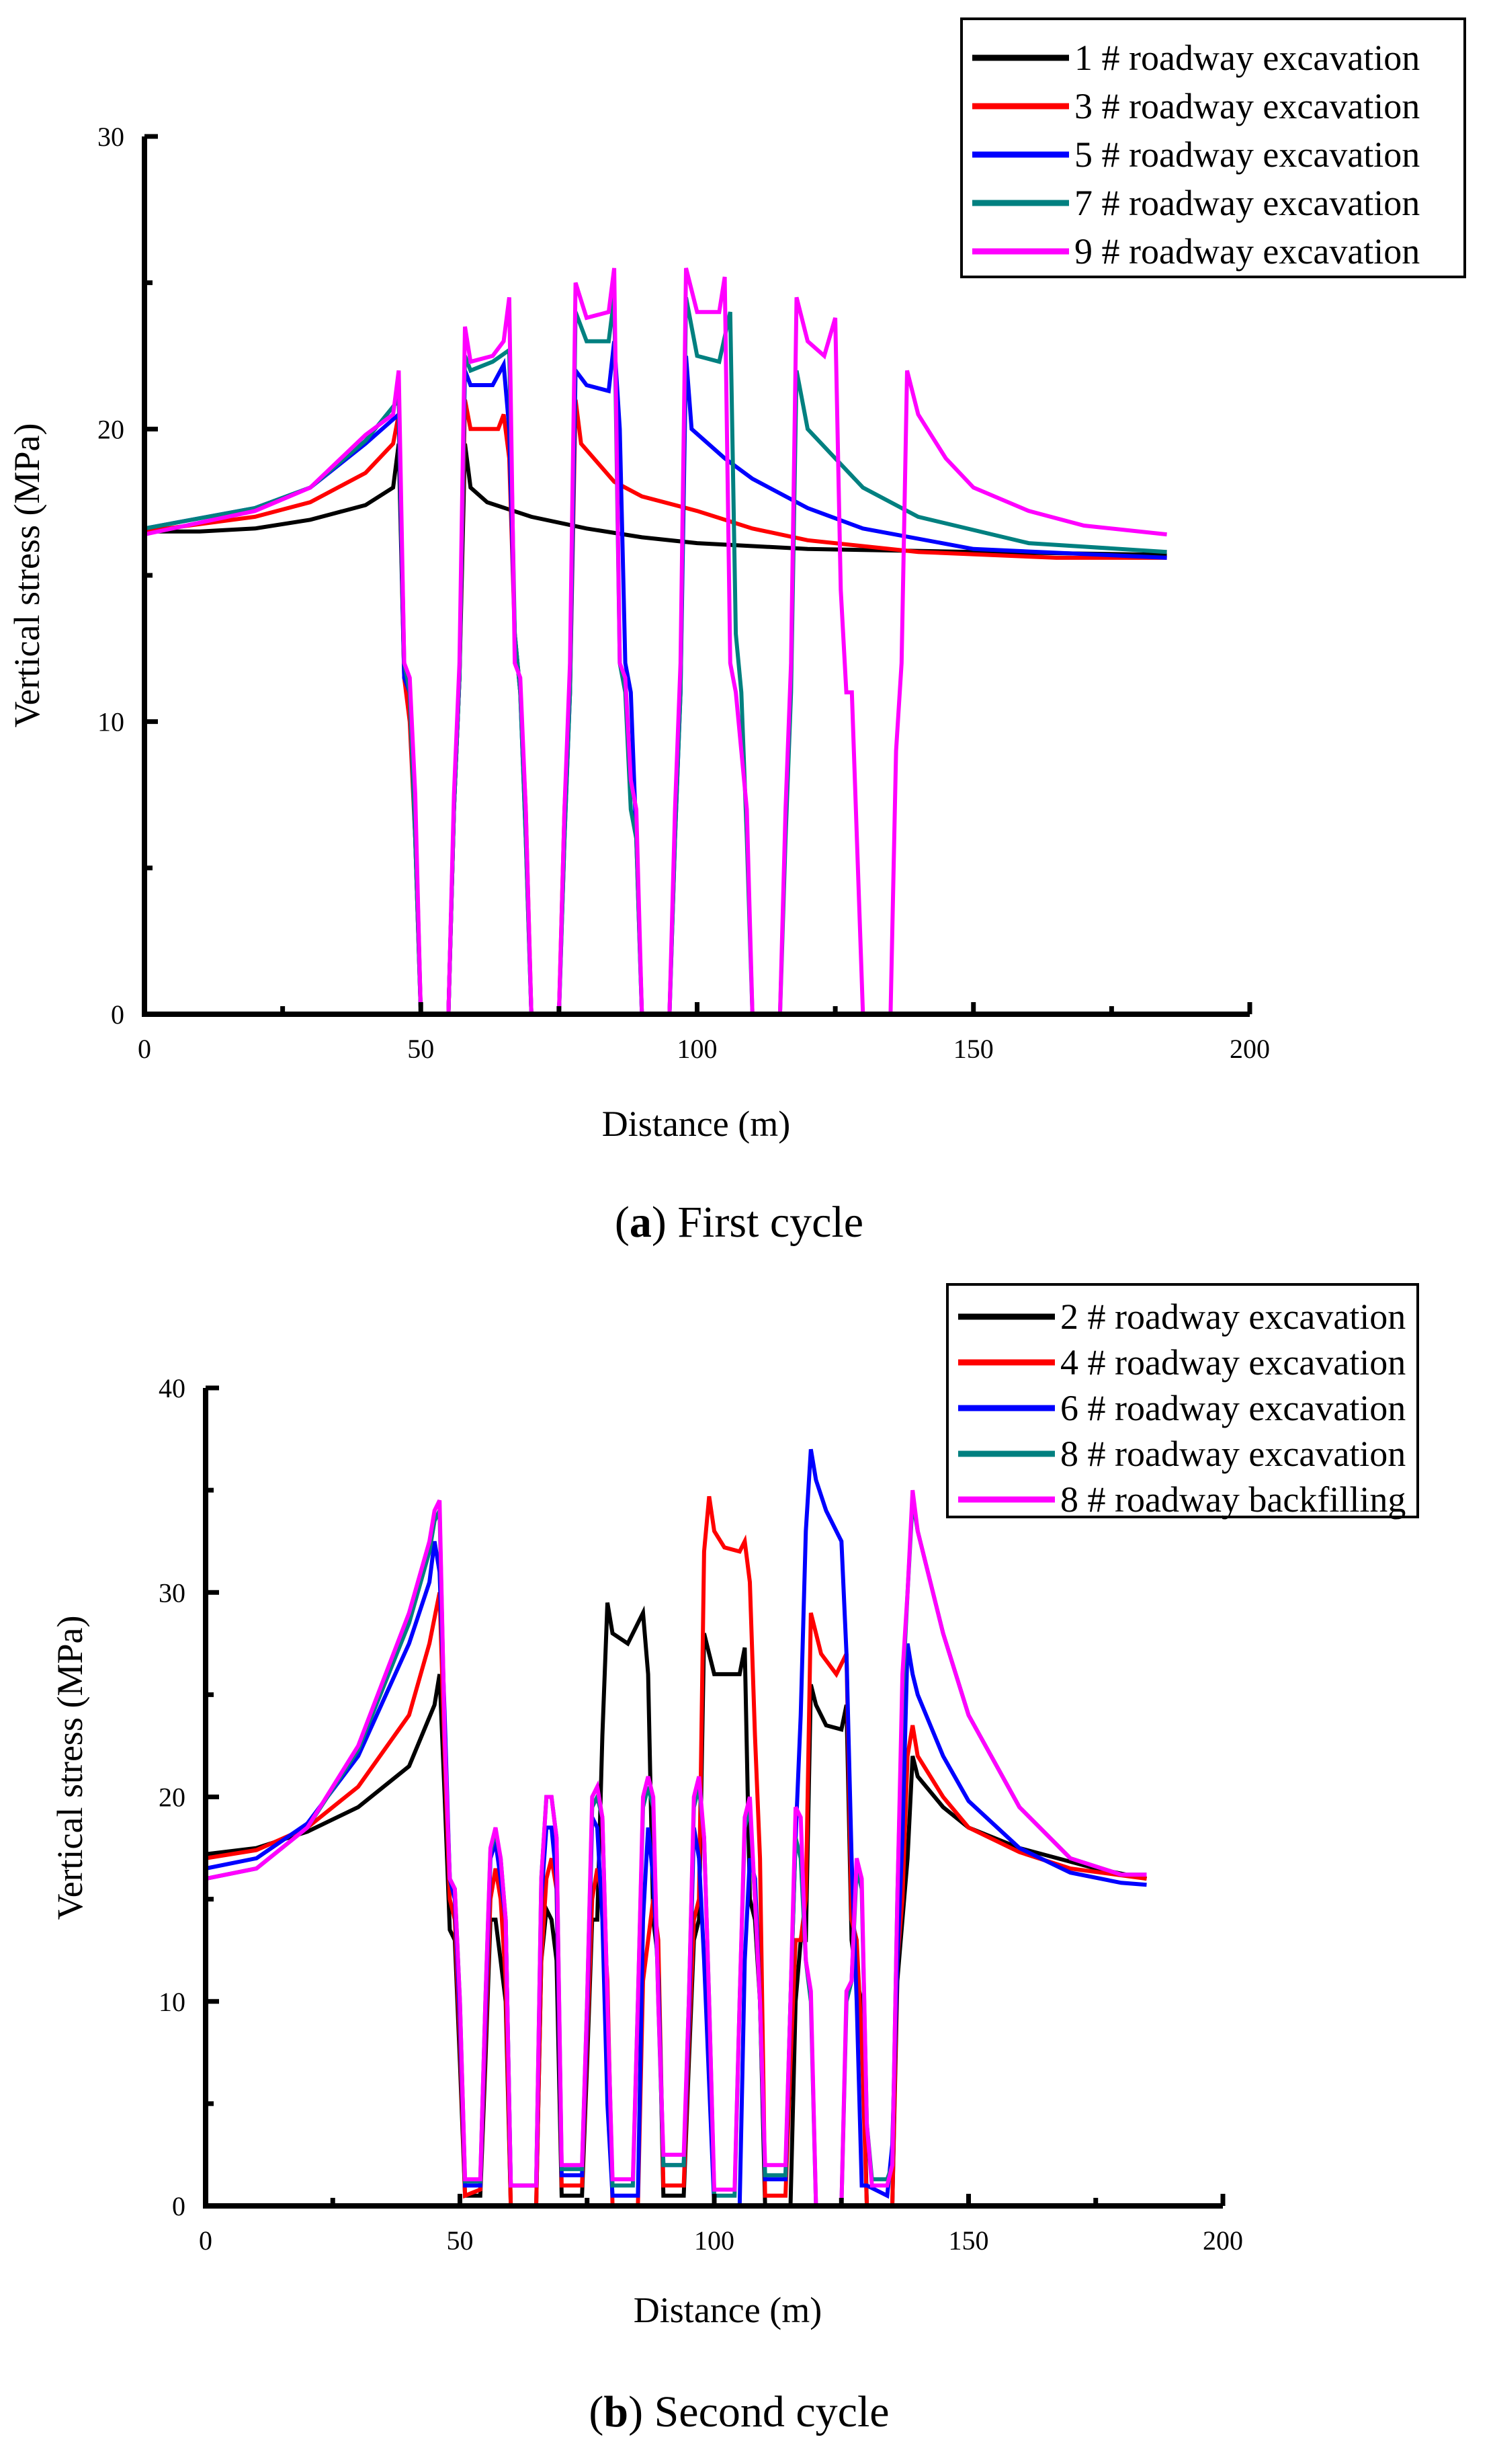  What do you see at coordinates (1247, 106) in the screenshot?
I see `legend-label: 3 # roadway excavation` at bounding box center [1247, 106].